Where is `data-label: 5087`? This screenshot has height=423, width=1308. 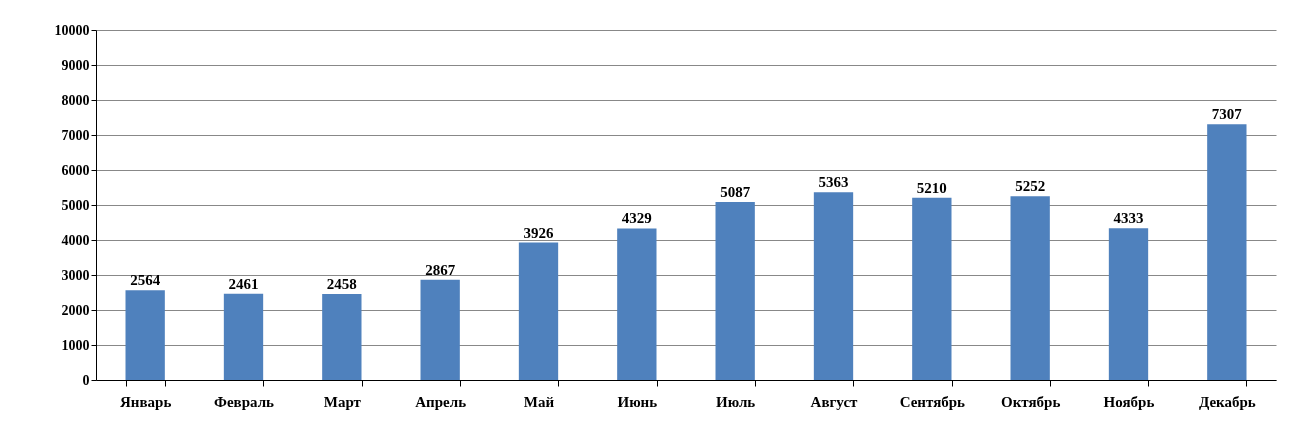 data-label: 5087 is located at coordinates (735, 191).